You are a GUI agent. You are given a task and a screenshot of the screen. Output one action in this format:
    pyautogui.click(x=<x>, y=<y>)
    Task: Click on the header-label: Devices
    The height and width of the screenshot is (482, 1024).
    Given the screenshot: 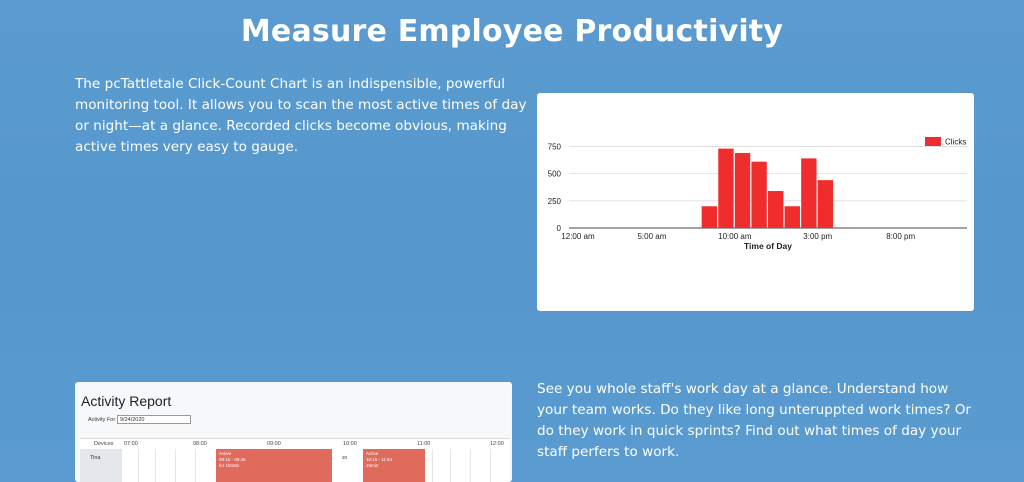 What is the action you would take?
    pyautogui.click(x=104, y=444)
    